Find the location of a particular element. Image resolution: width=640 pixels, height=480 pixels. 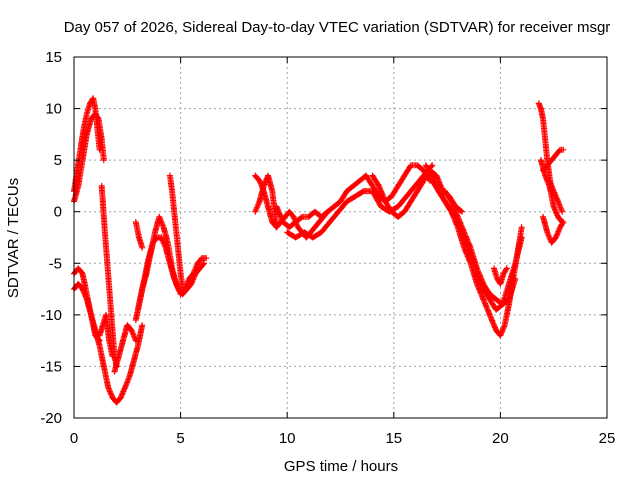

x-tick-label: 5 is located at coordinates (180, 438).